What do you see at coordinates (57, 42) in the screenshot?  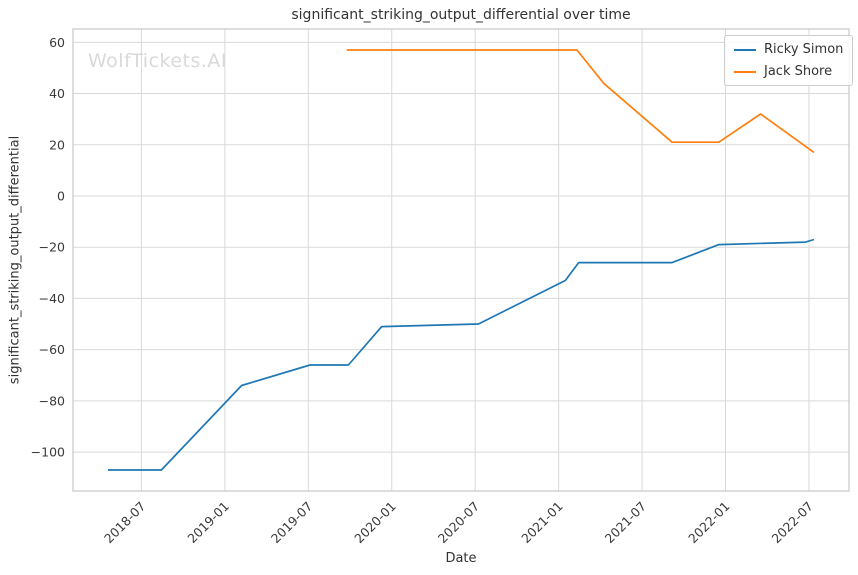 I see `y-tick-label: 60` at bounding box center [57, 42].